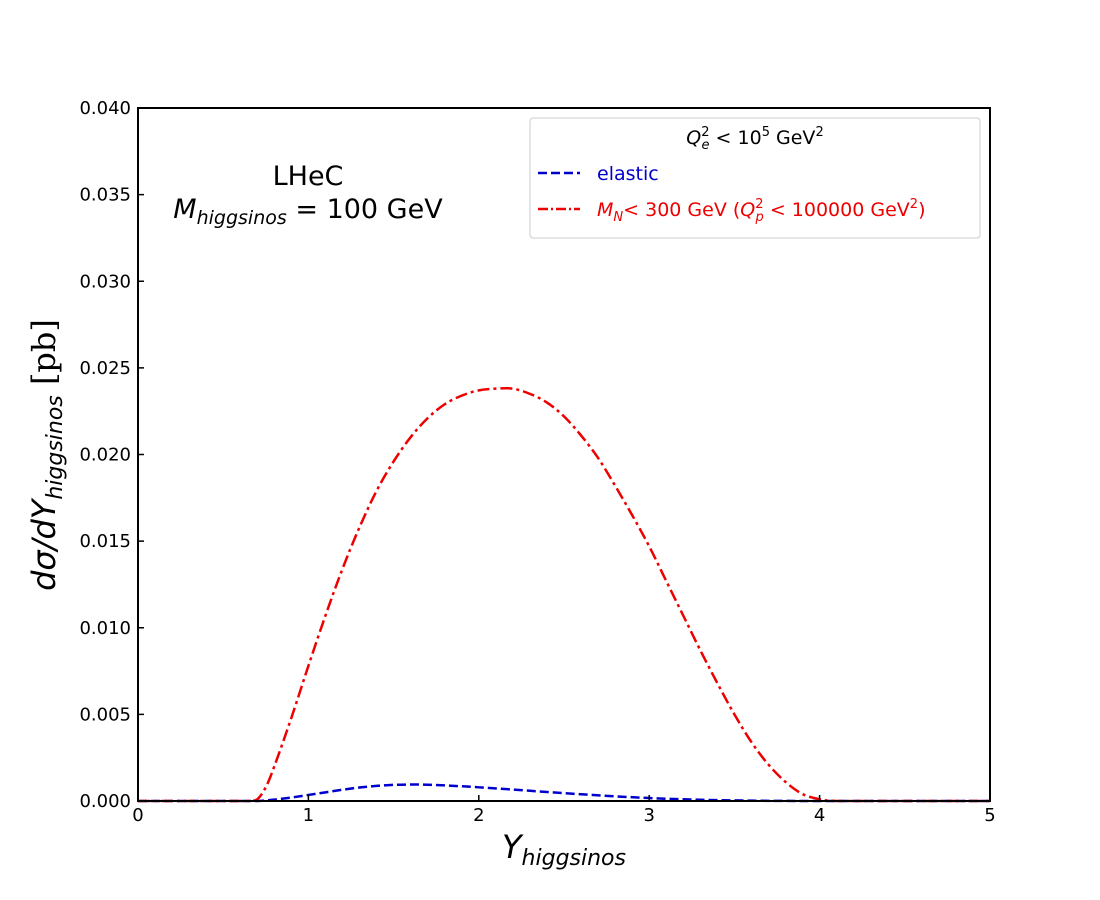 The image size is (1100, 900). I want to click on legend-title: Q2 e < 105 GeV2, so click(754, 139).